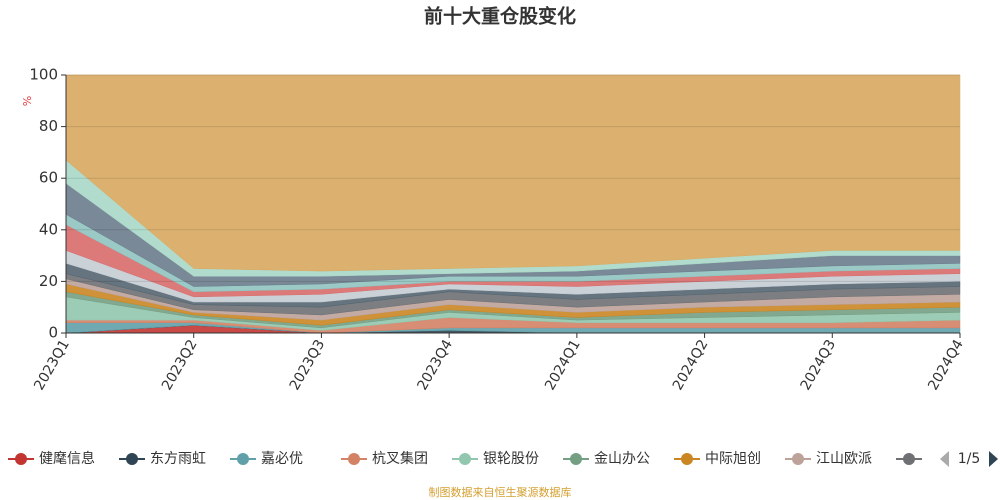 Image resolution: width=1000 pixels, height=500 pixels. Describe the element at coordinates (733, 459) in the screenshot. I see `legend-label: 中际旭创` at that location.